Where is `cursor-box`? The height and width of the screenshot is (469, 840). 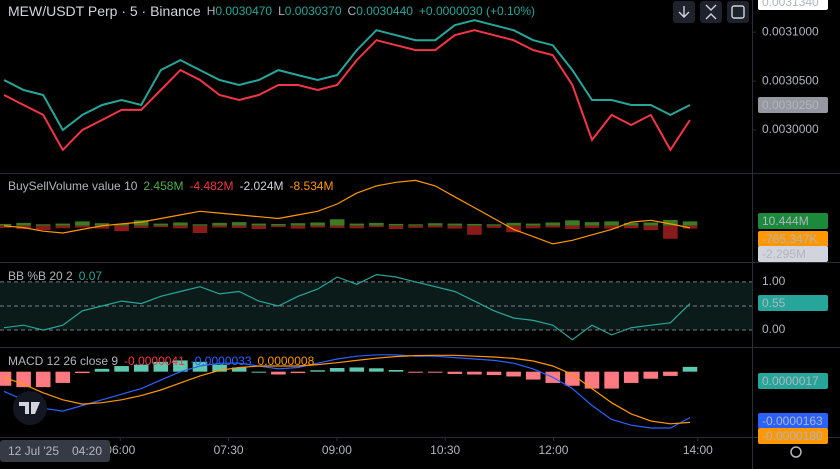
cursor-box is located at coordinates (55, 451).